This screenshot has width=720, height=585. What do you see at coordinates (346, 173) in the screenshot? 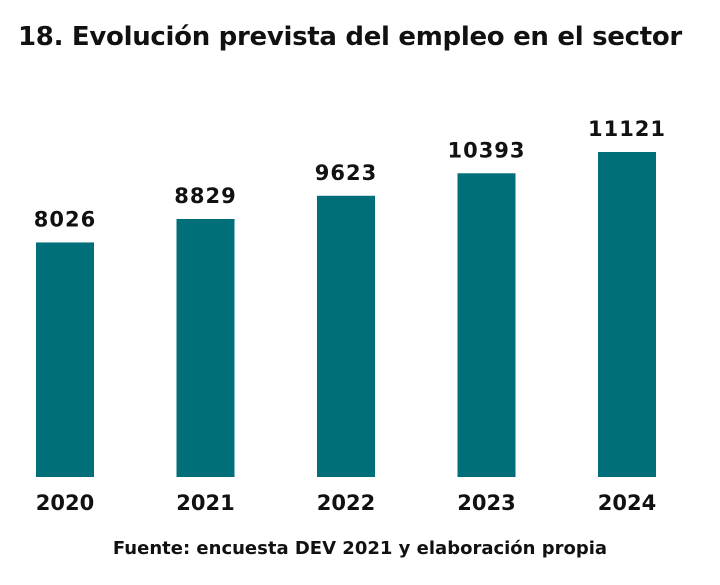
I see `value-label-2022: 9623` at bounding box center [346, 173].